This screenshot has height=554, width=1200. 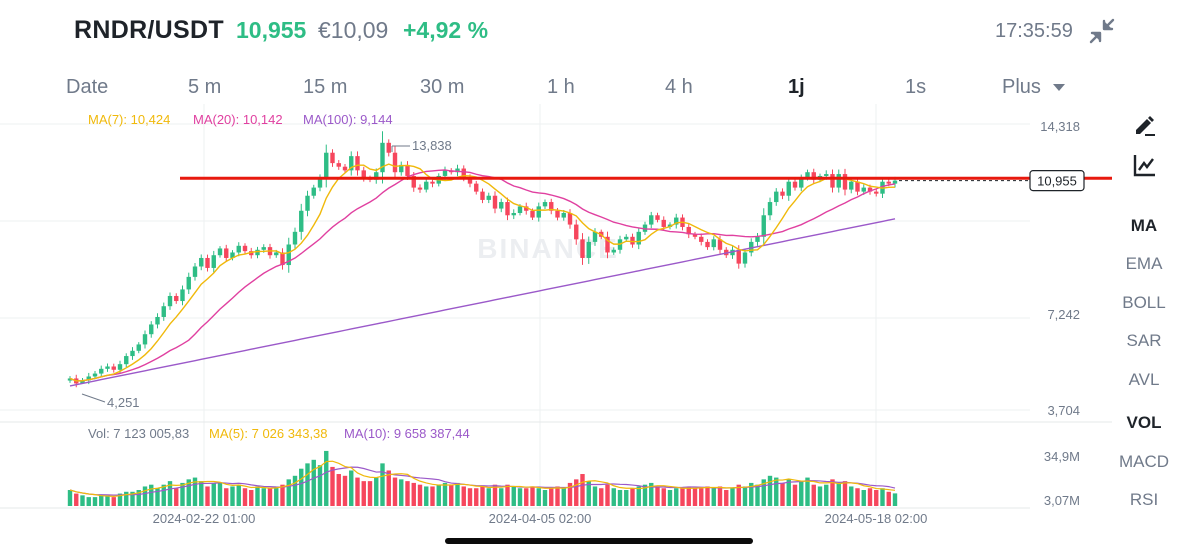 I want to click on indicator-avl: AVL, so click(x=1144, y=379).